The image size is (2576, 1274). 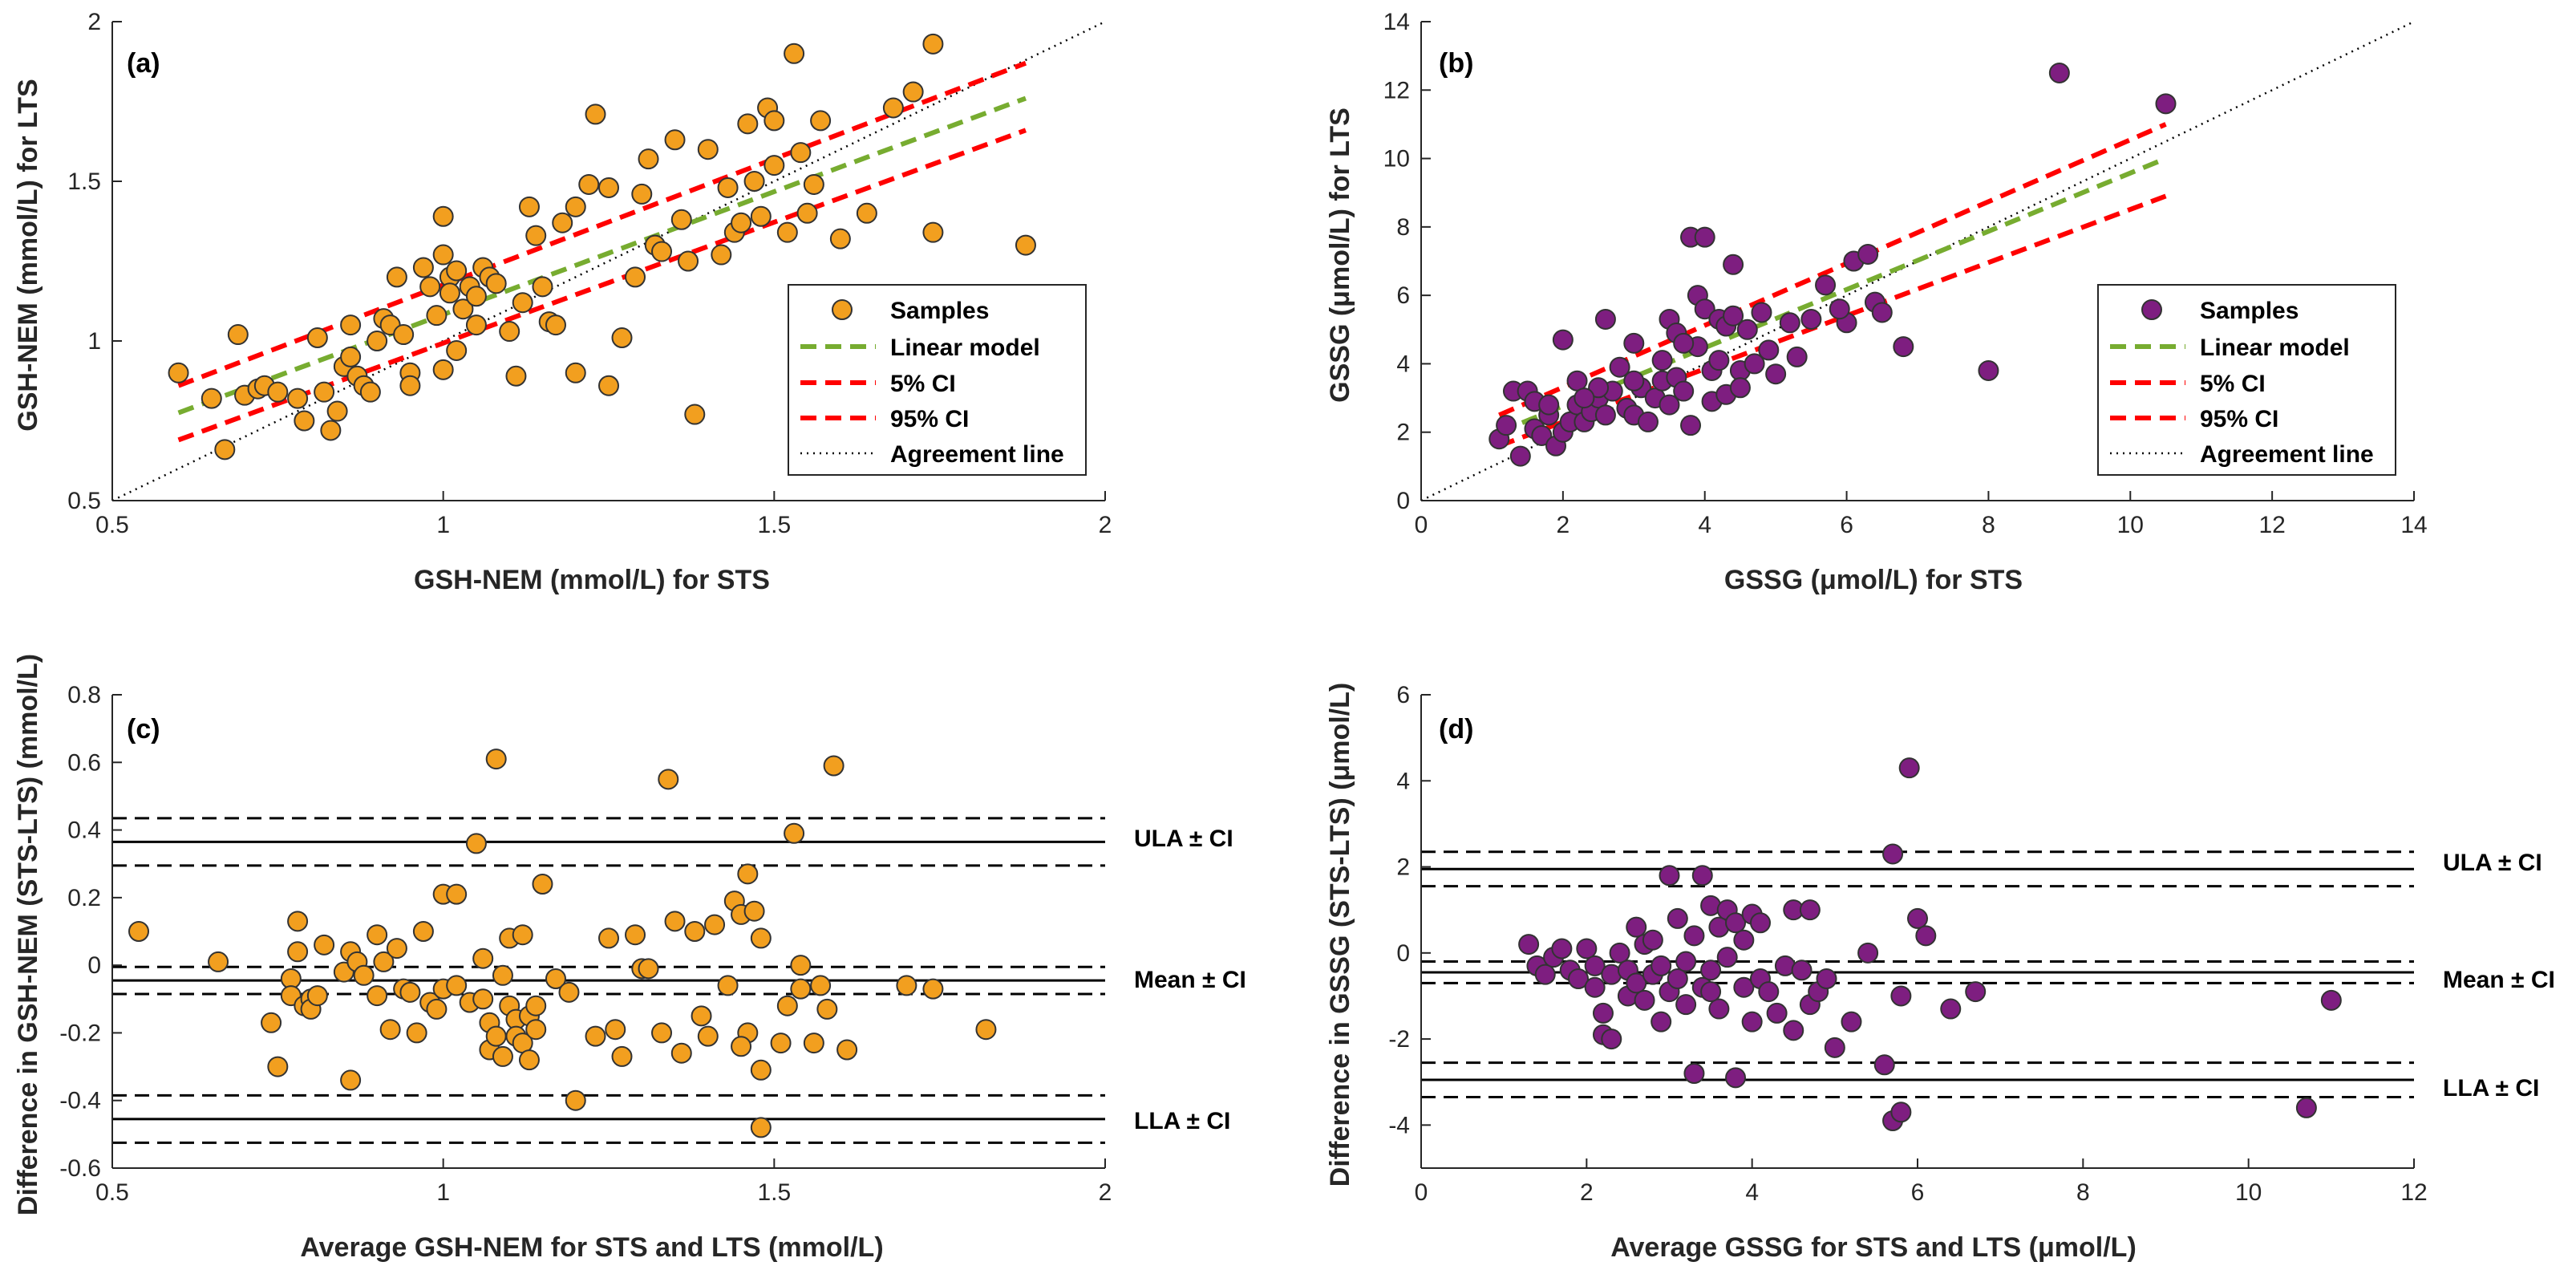 What do you see at coordinates (1396, 159) in the screenshot?
I see `panel-b-y-tick-label: 10` at bounding box center [1396, 159].